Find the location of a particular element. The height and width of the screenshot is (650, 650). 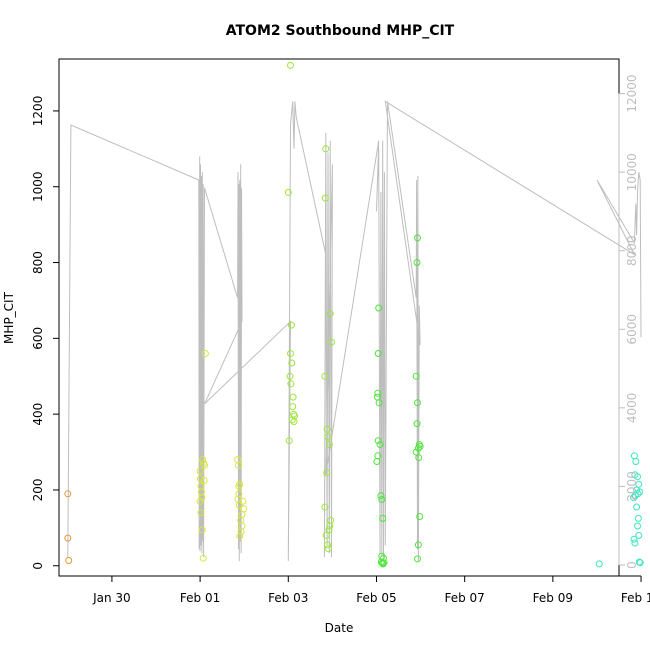

y2-tick-label-6: 12000 is located at coordinates (632, 93).